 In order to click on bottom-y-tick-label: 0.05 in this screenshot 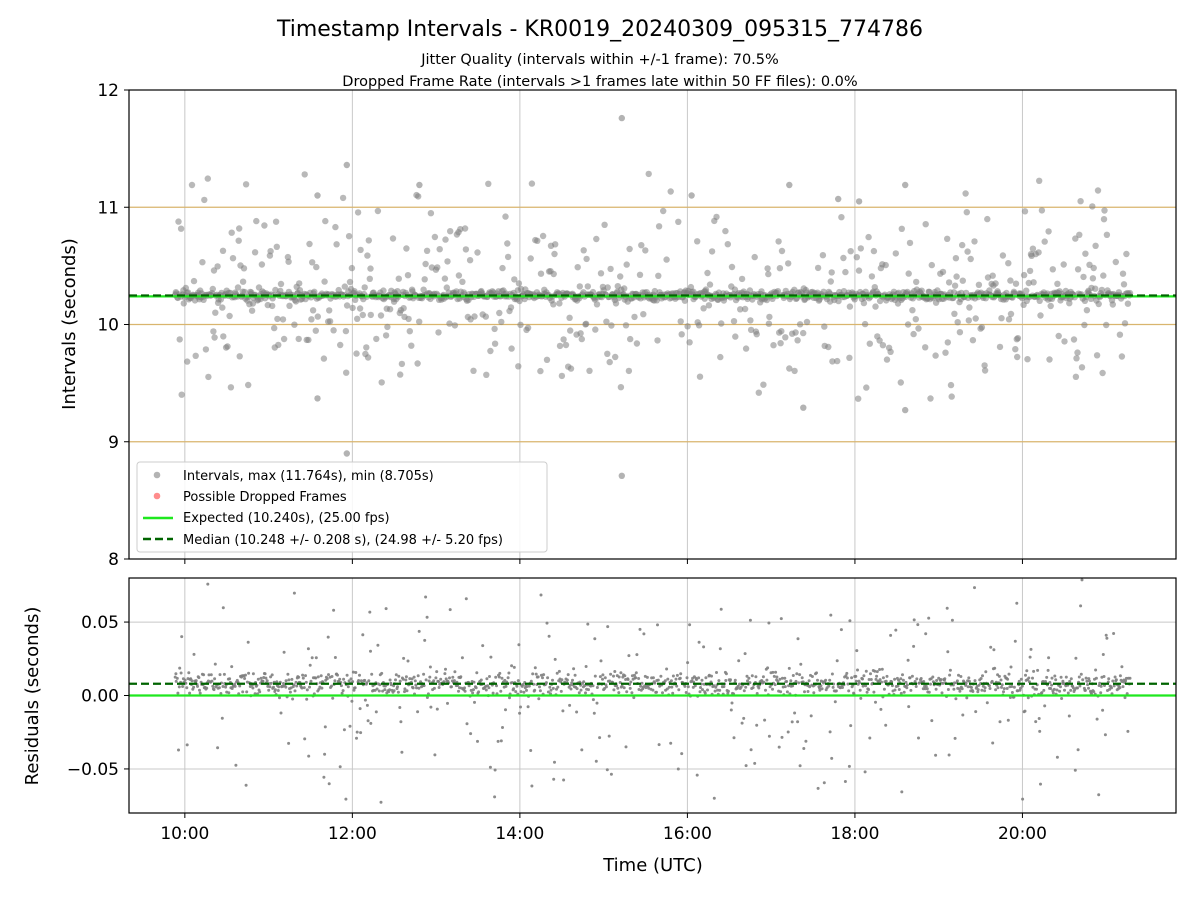, I will do `click(100, 623)`.